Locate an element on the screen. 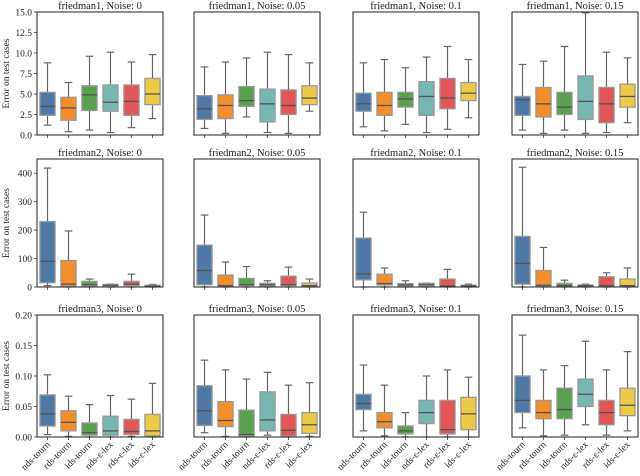  panel-title: friedman2, Noise: 0 is located at coordinates (100, 153).